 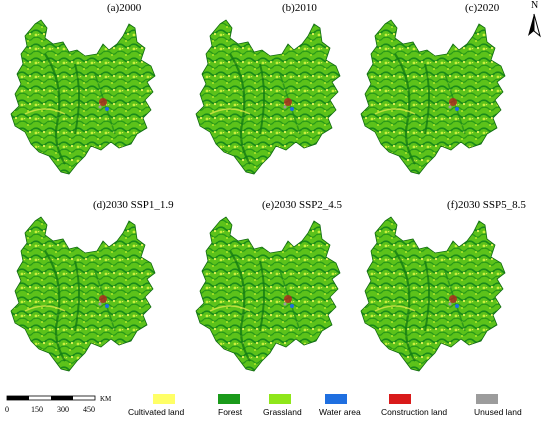 I want to click on map-panel-a: (a)2000, so click(x=90, y=94).